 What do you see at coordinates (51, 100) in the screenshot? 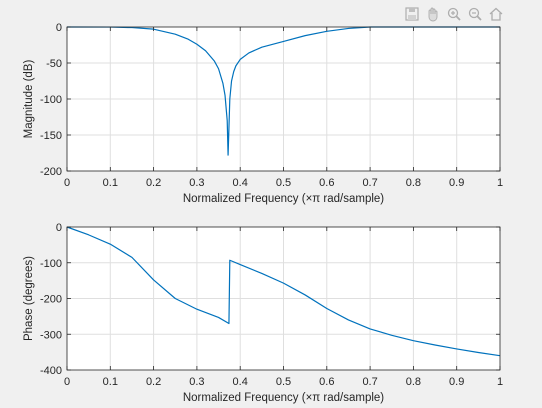
I see `mag-ytick-label: -100` at bounding box center [51, 100].